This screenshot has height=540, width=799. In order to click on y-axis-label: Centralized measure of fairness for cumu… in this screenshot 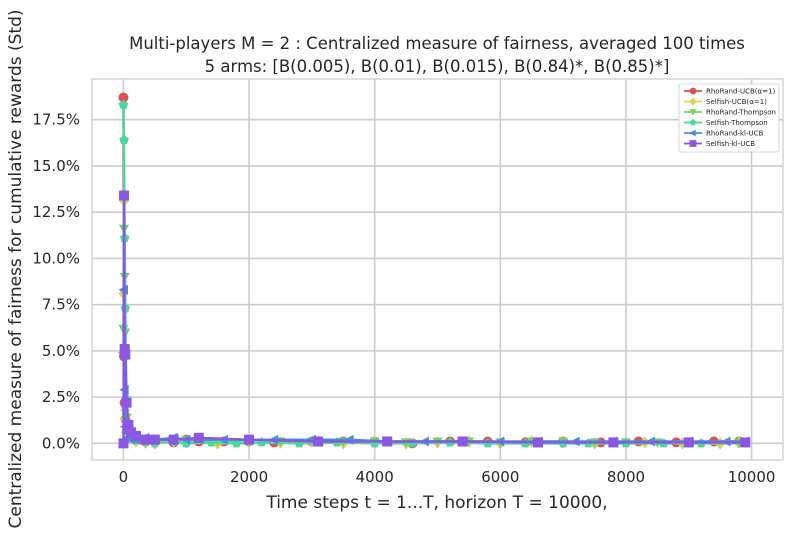, I will do `click(16, 268)`.